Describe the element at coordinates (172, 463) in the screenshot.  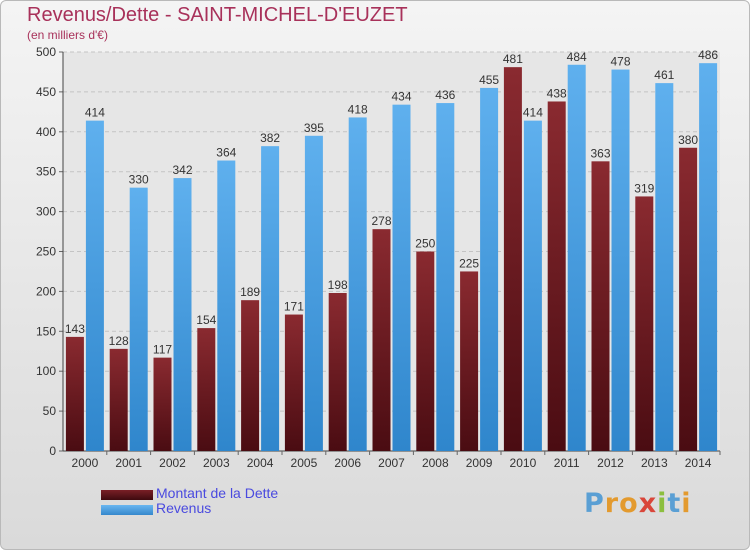
I see `x-tick-label: 2002` at that location.